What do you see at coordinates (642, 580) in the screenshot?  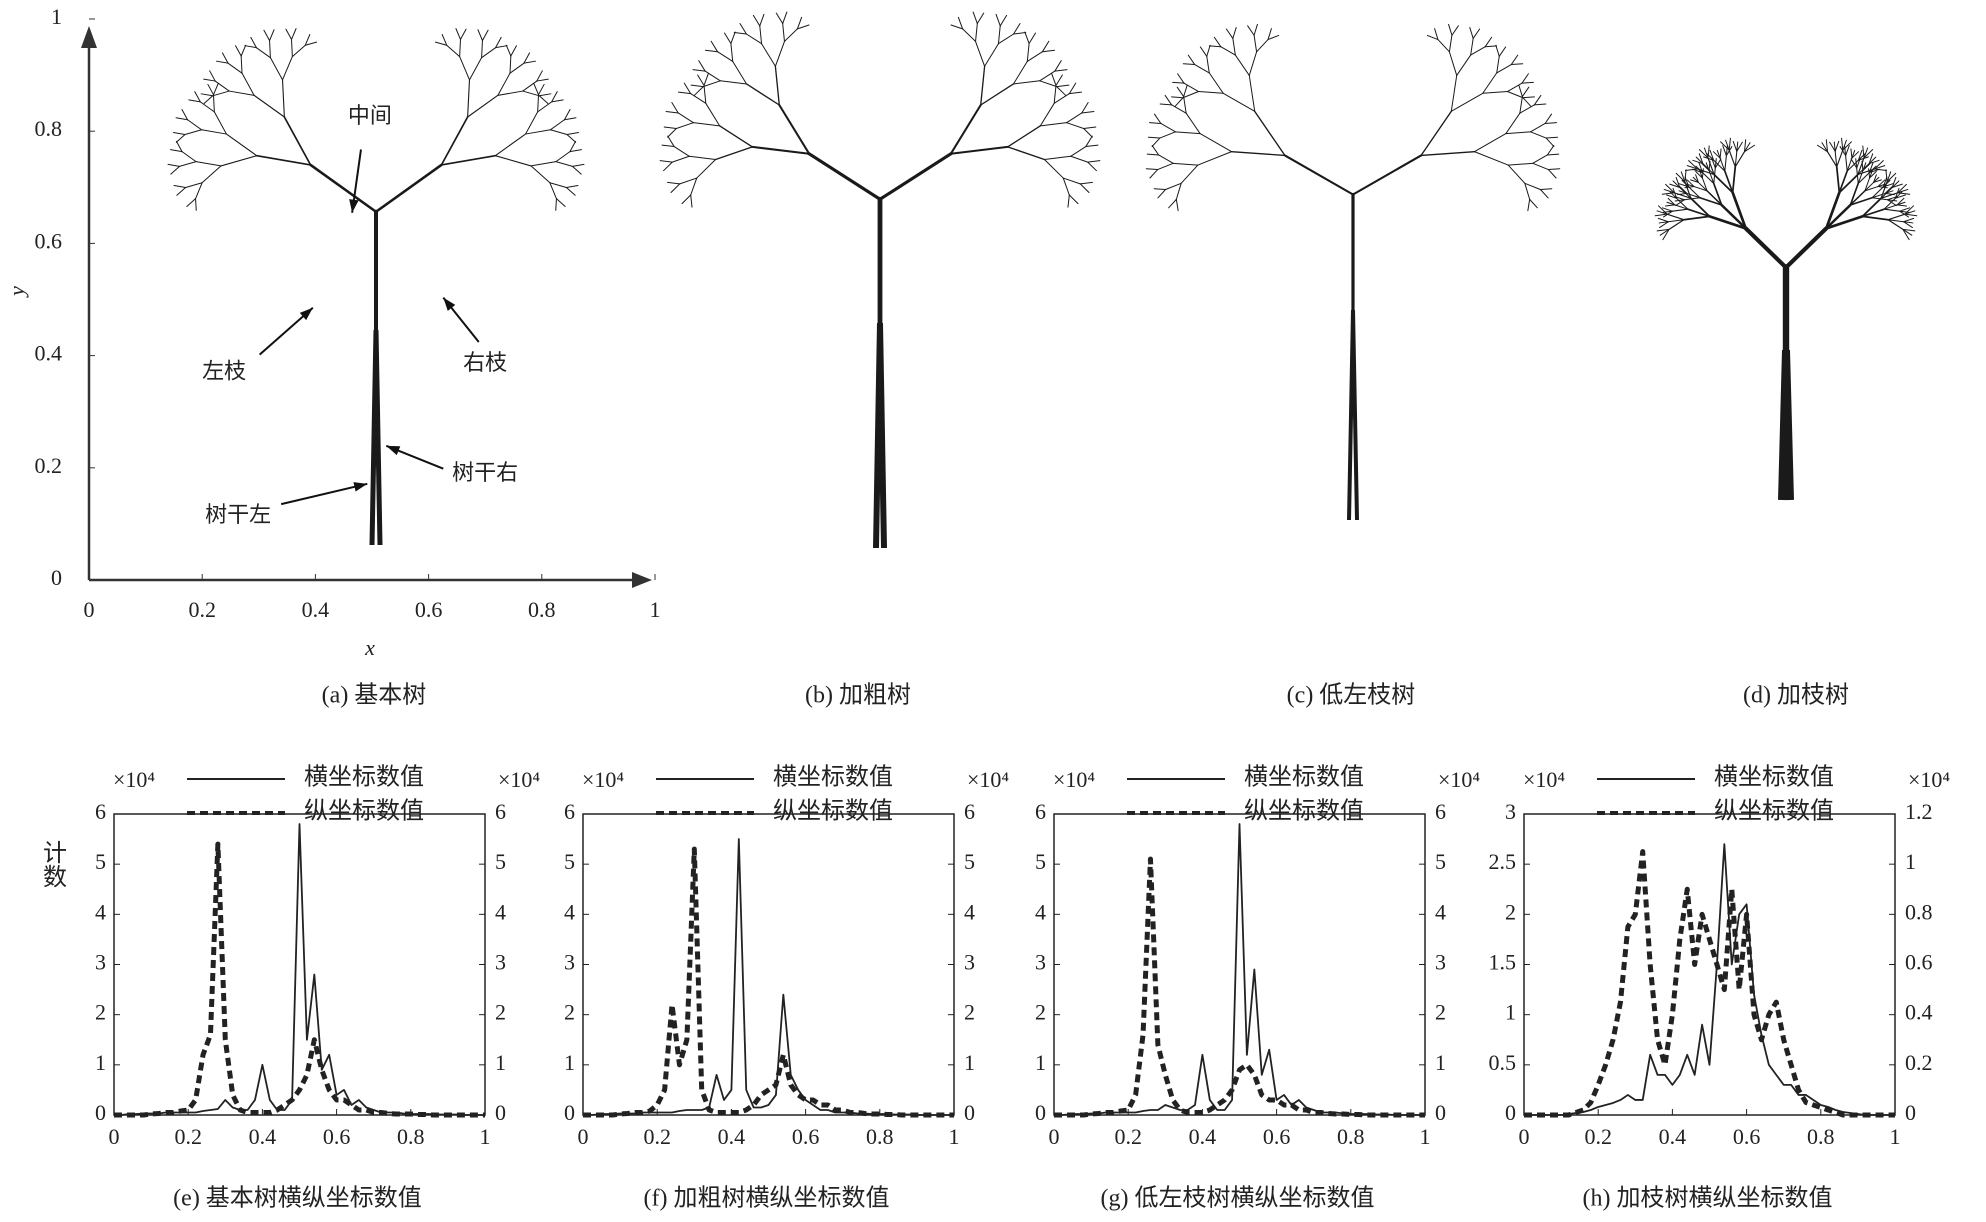 I see `x-axis-arrow` at bounding box center [642, 580].